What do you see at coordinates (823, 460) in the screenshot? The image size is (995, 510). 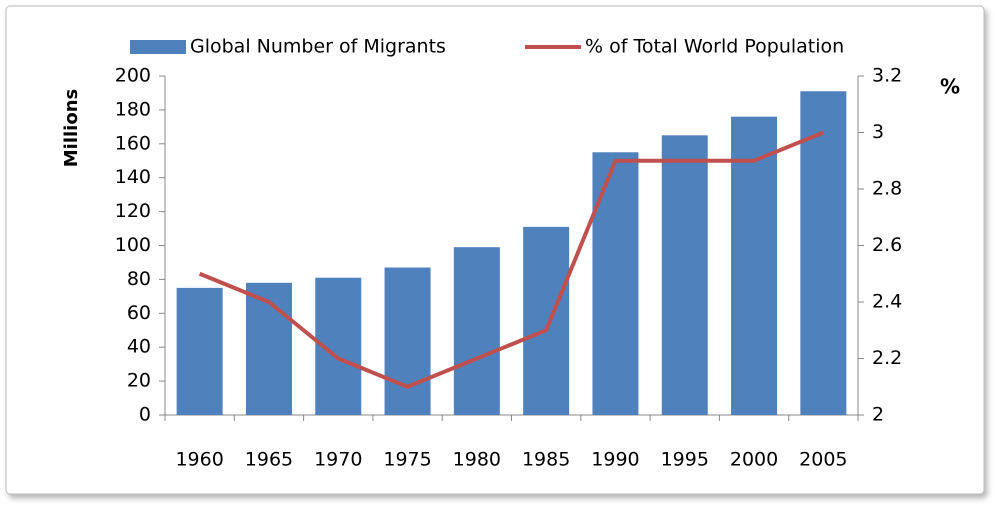 I see `x-tick-label: 2005` at bounding box center [823, 460].